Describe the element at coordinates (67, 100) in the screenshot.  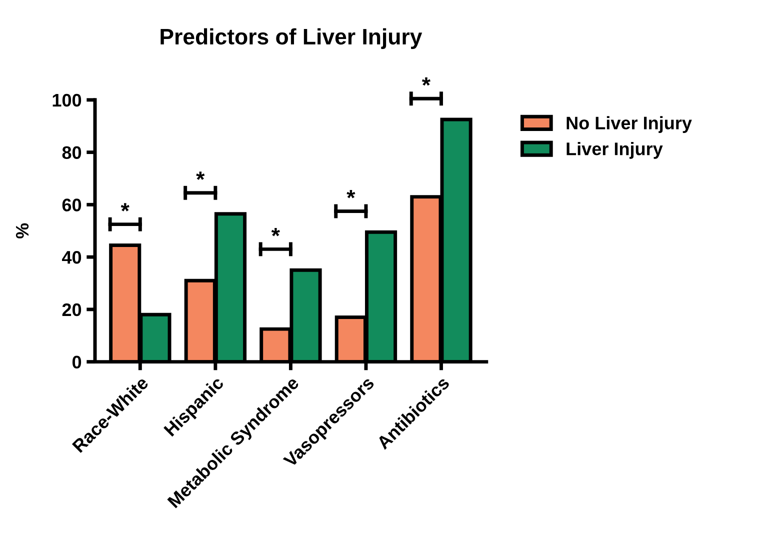
I see `y-tick-label: 100` at that location.